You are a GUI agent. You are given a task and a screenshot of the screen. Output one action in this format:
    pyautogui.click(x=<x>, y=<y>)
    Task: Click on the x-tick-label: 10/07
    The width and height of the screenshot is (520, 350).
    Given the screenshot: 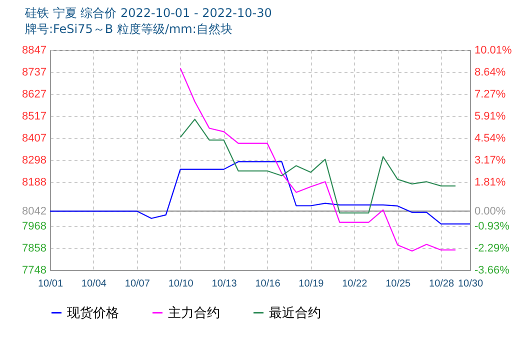 What is the action you would take?
    pyautogui.click(x=137, y=284)
    